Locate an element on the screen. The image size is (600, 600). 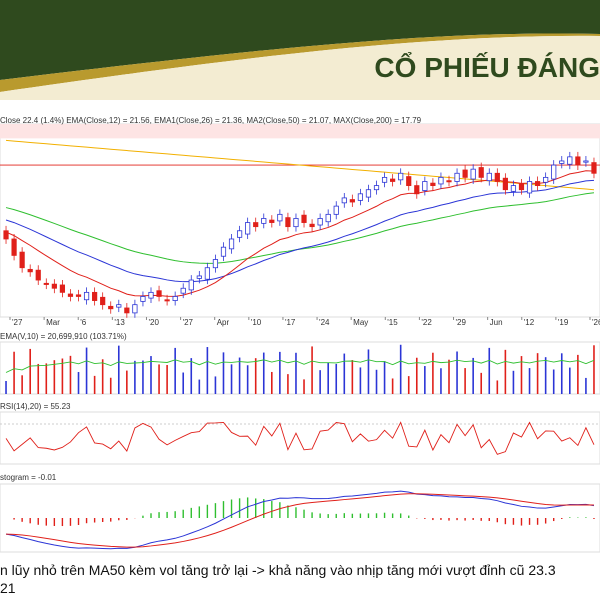
x-tick-label: Apr is located at coordinates (223, 322).